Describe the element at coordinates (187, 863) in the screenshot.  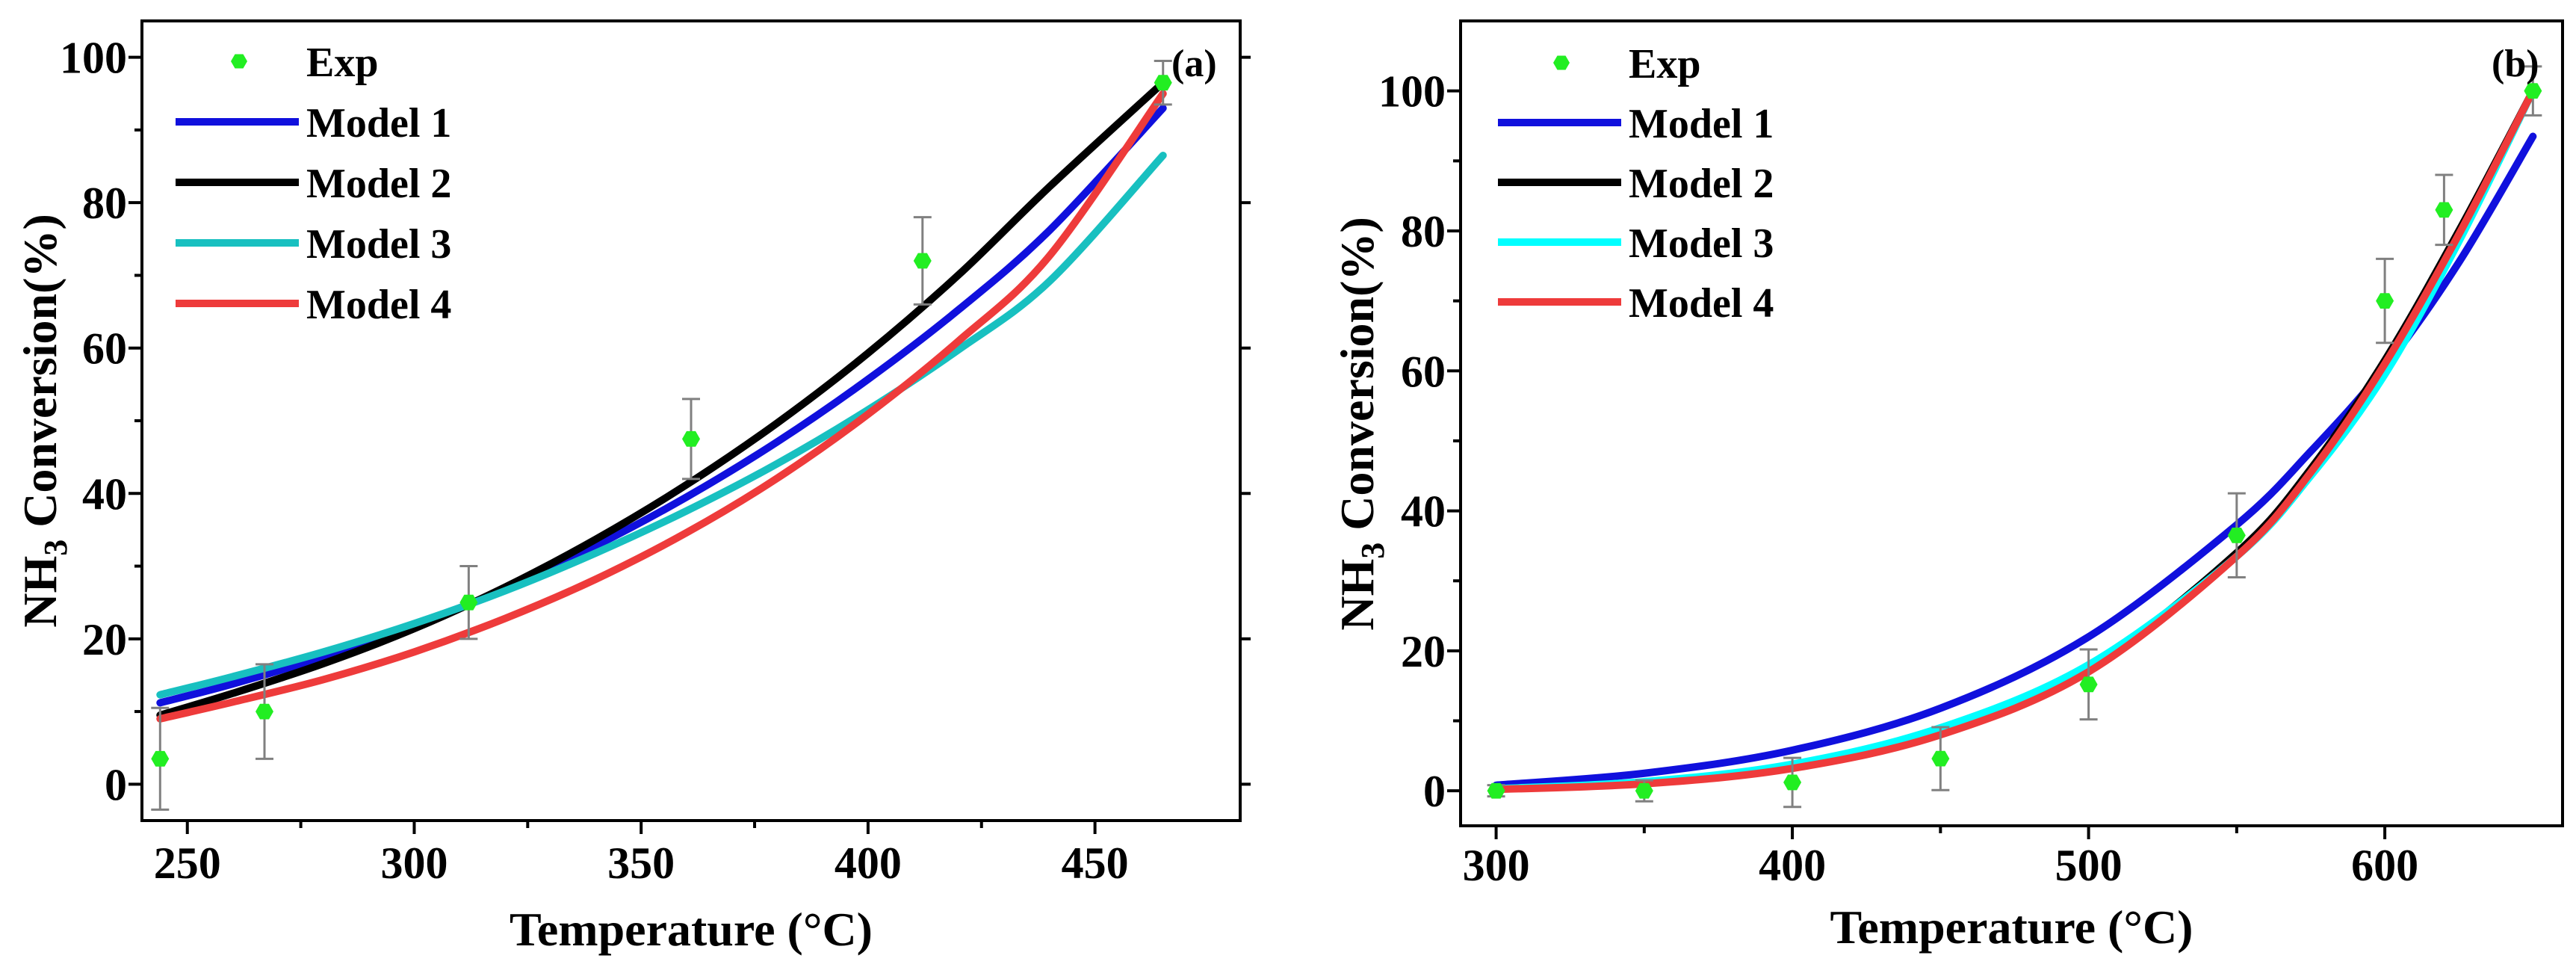
I see `x-tick-label: 250` at that location.